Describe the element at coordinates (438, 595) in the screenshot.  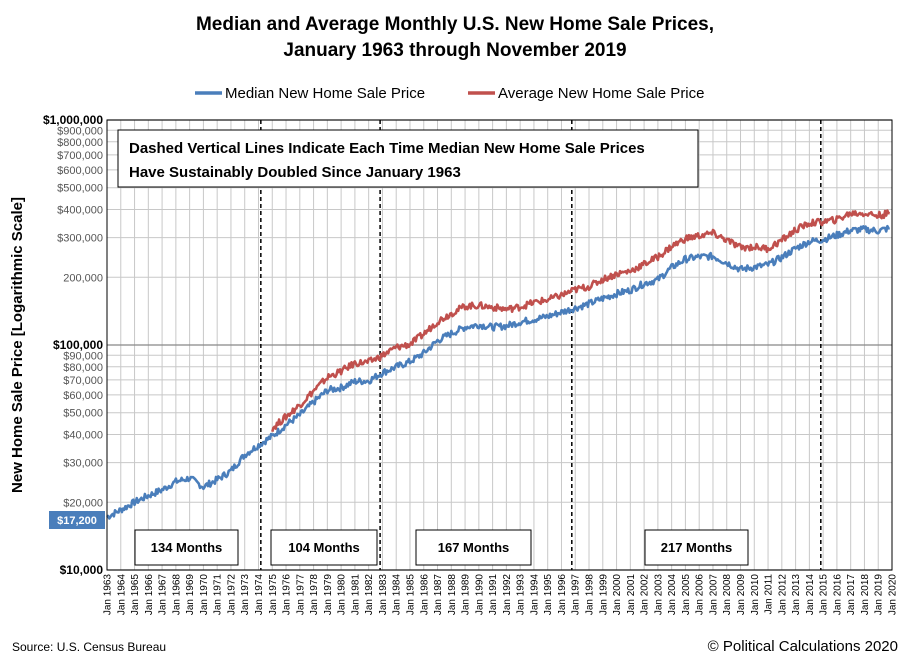
I see `x-tick-label: Jan 1987` at that location.